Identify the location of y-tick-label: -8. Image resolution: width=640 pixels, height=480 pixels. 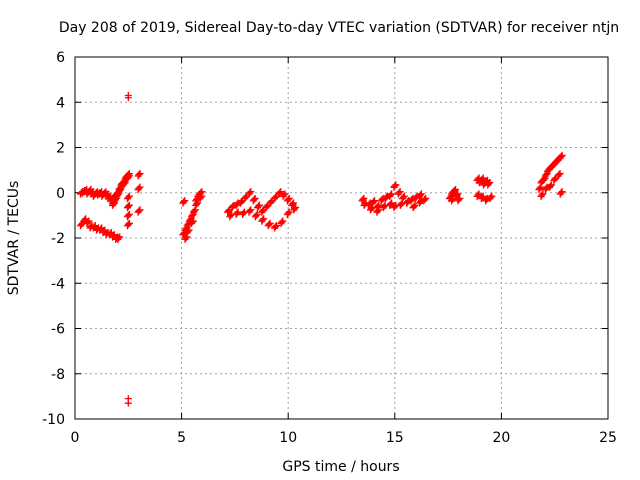
(58, 375).